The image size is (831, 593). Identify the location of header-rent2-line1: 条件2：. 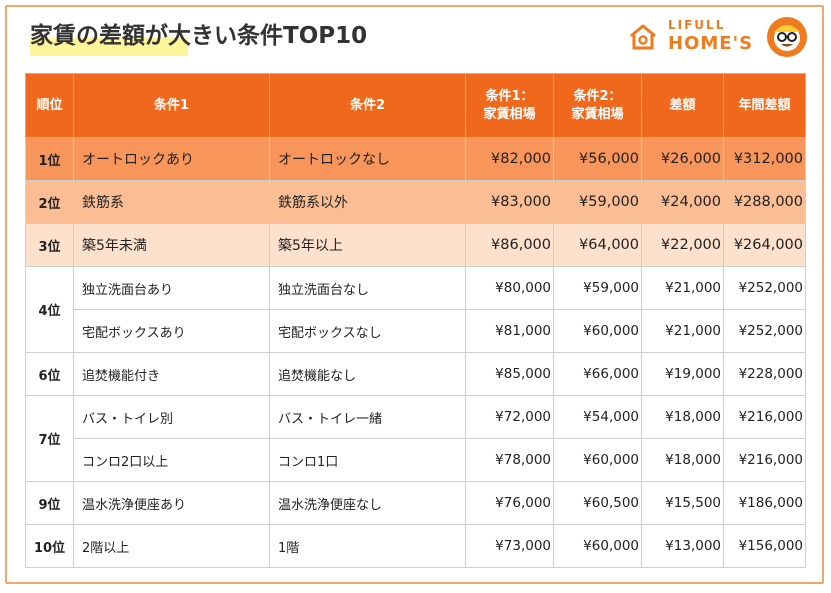
(597, 96).